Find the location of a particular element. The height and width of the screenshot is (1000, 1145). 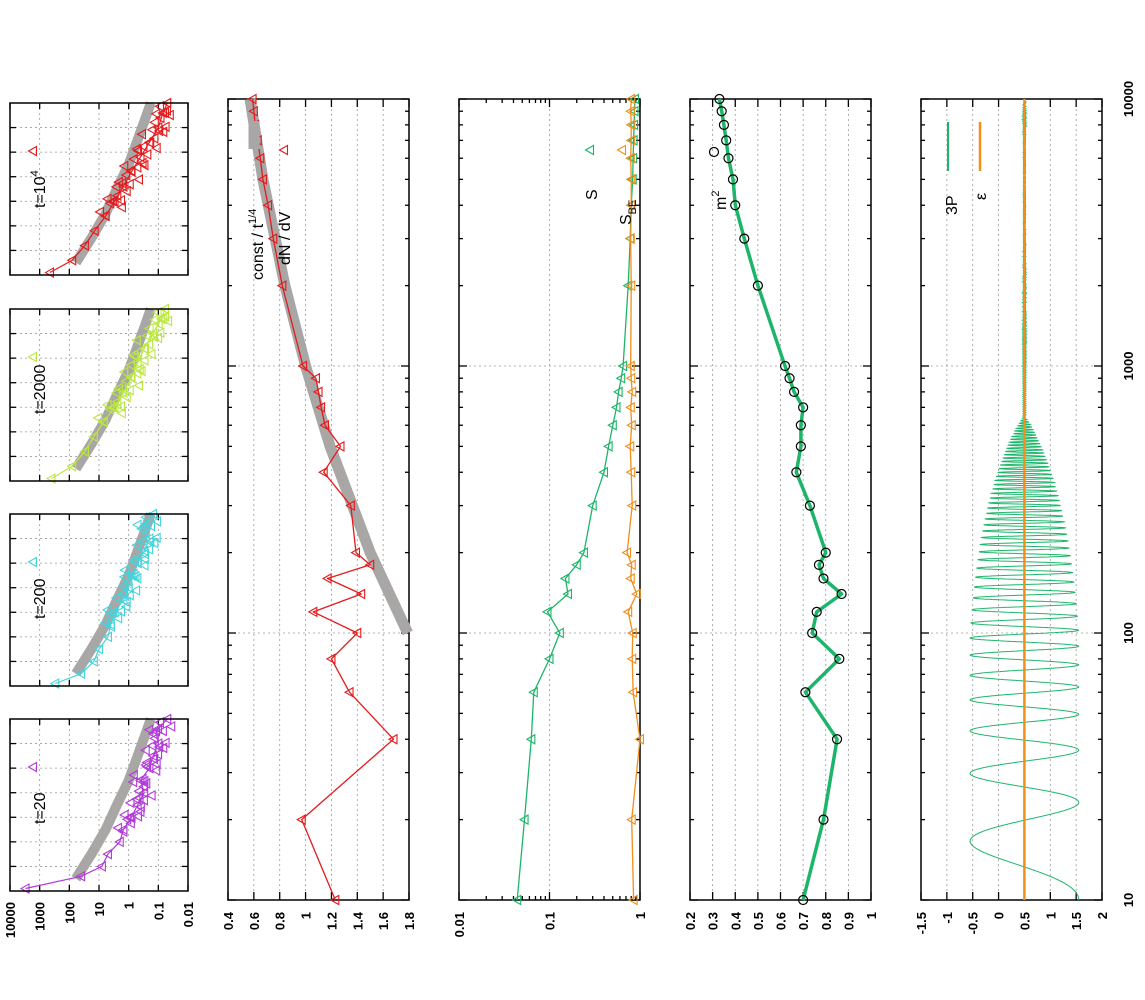

snapshot-y-tick-label: 0.1 is located at coordinates (158, 911).